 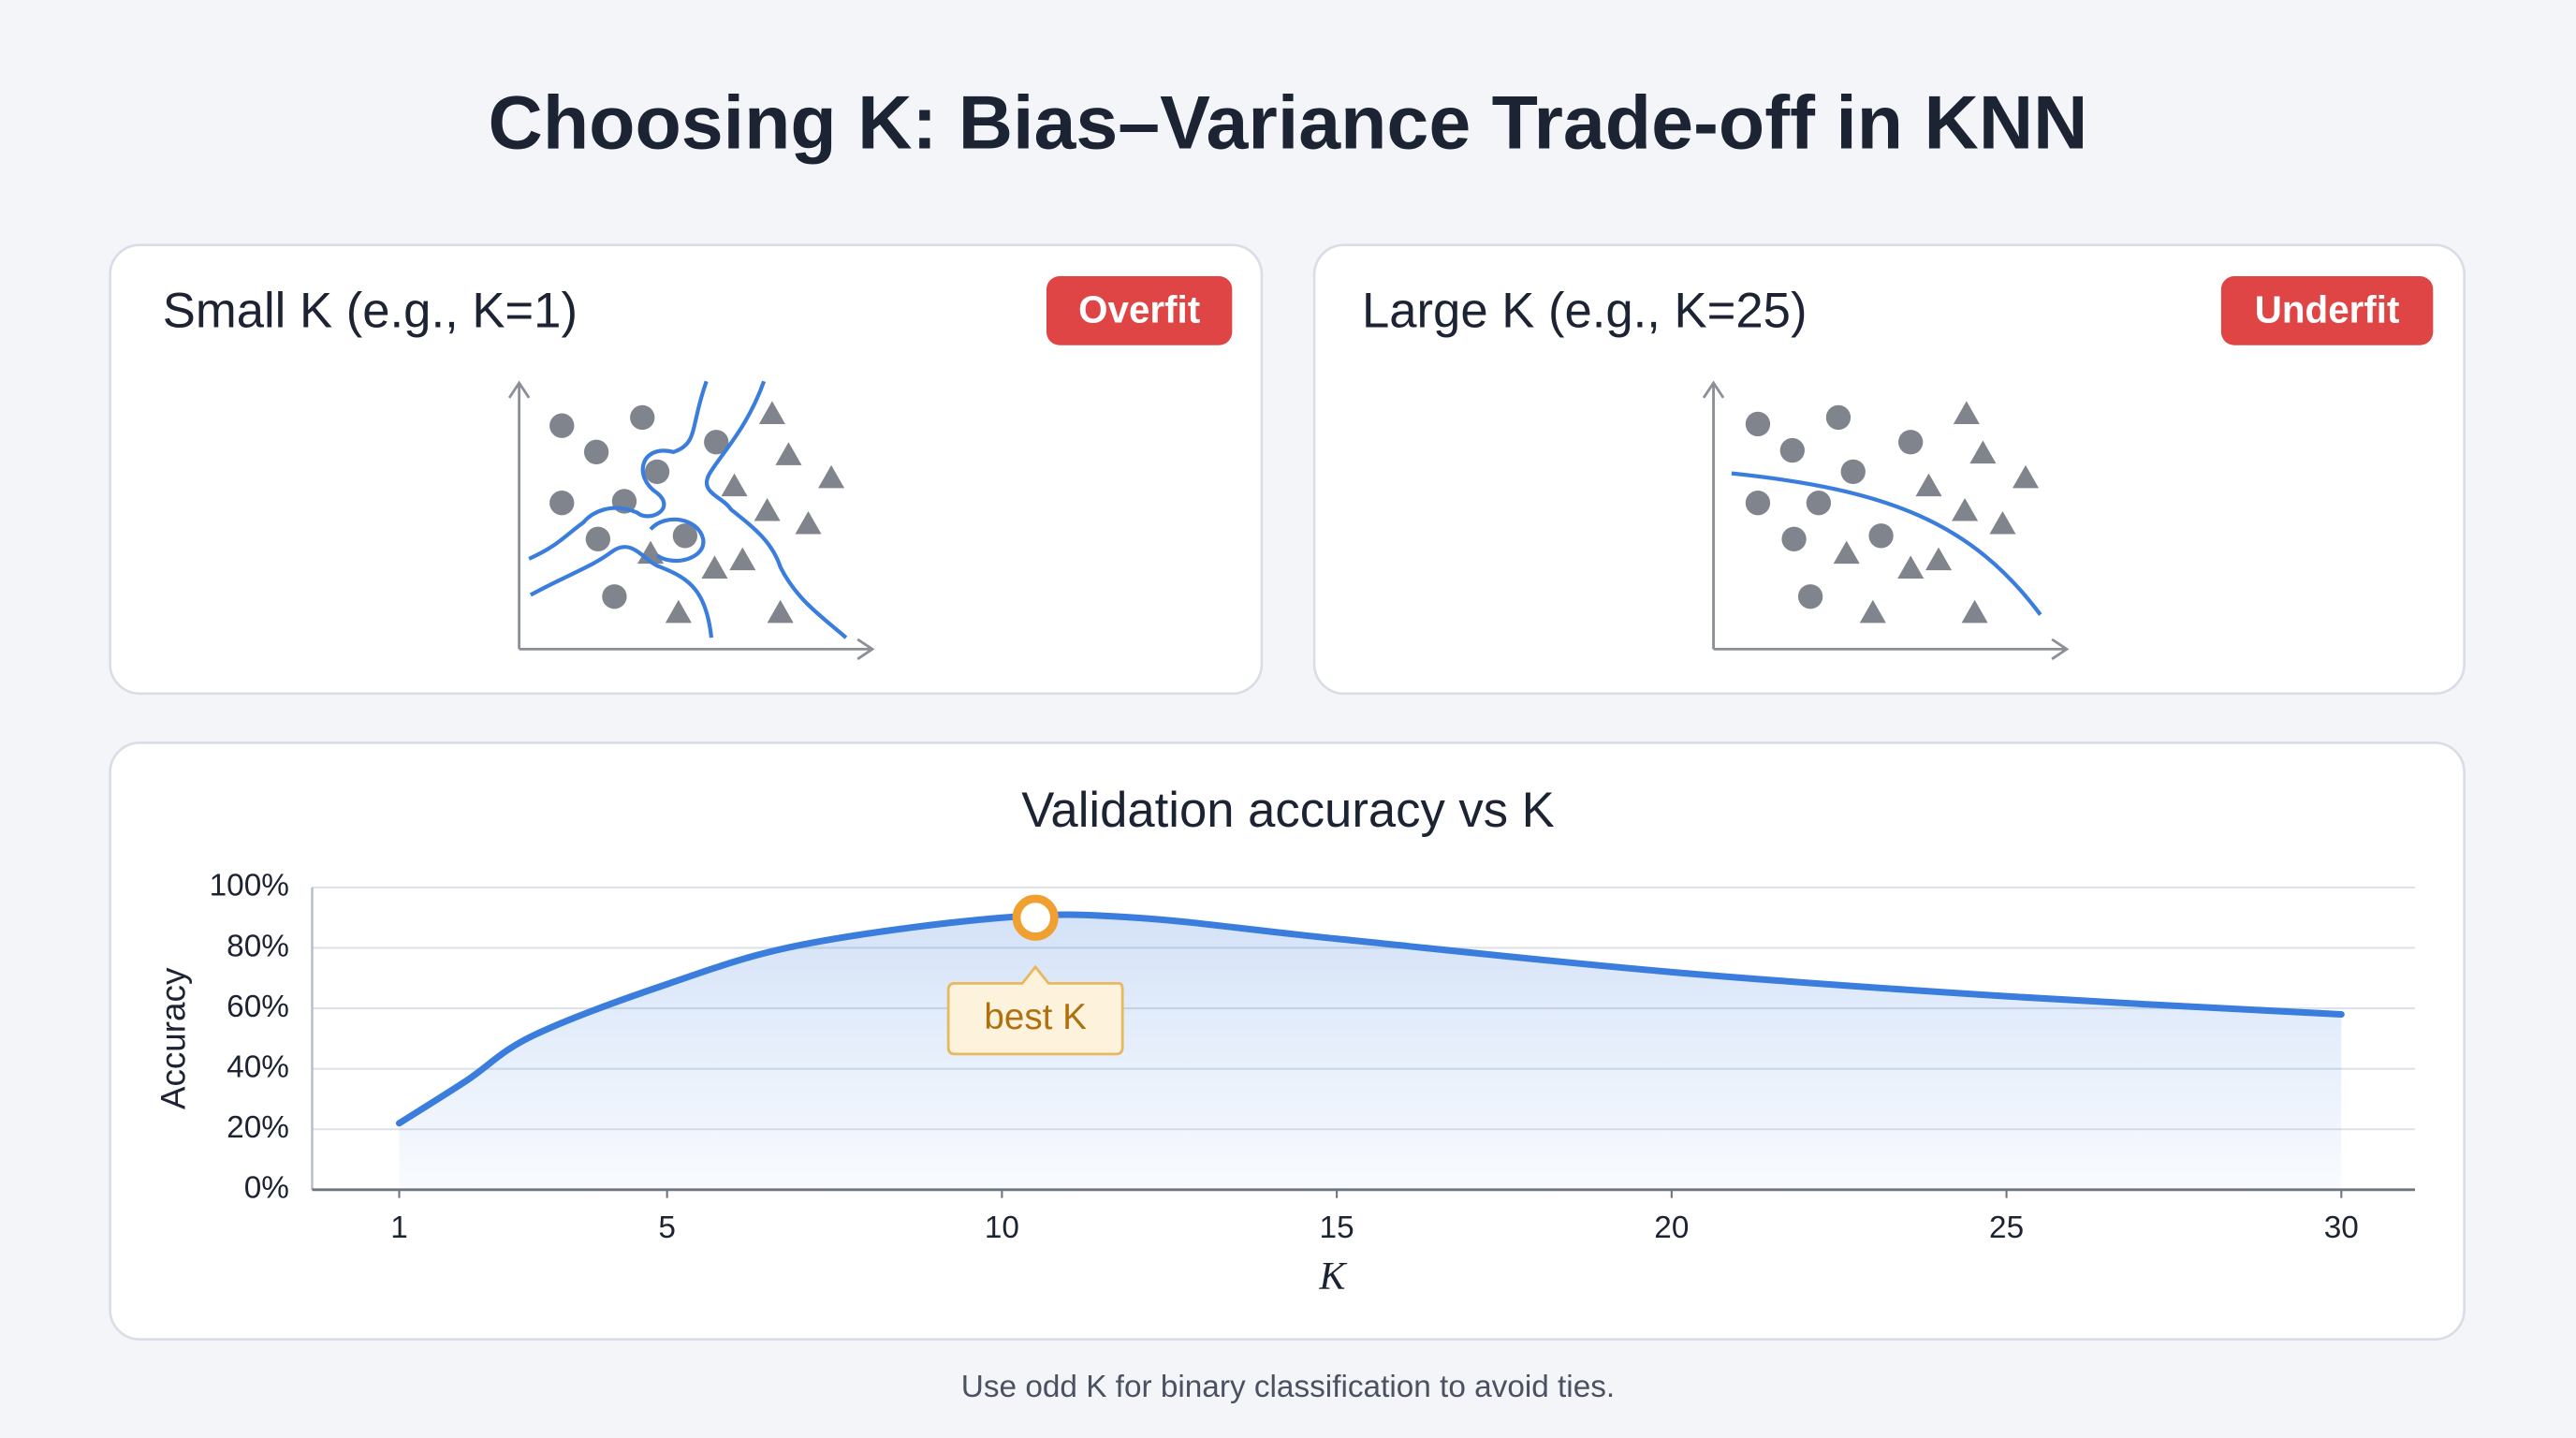 What do you see at coordinates (2342, 1228) in the screenshot?
I see `x-tick-label: 30` at bounding box center [2342, 1228].